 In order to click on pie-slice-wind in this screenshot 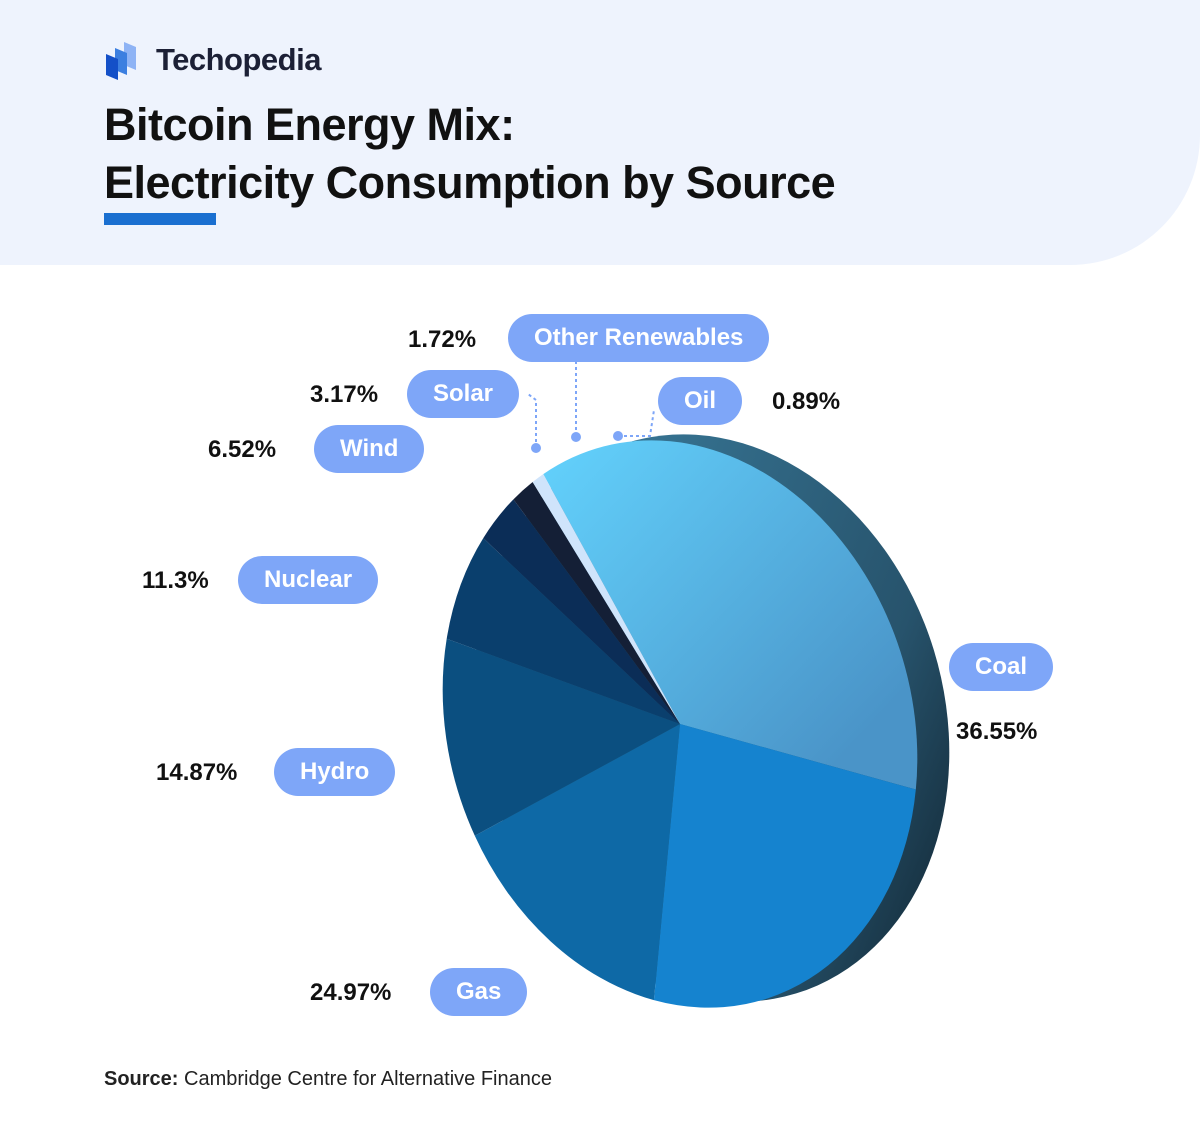, I will do `click(563, 631)`.